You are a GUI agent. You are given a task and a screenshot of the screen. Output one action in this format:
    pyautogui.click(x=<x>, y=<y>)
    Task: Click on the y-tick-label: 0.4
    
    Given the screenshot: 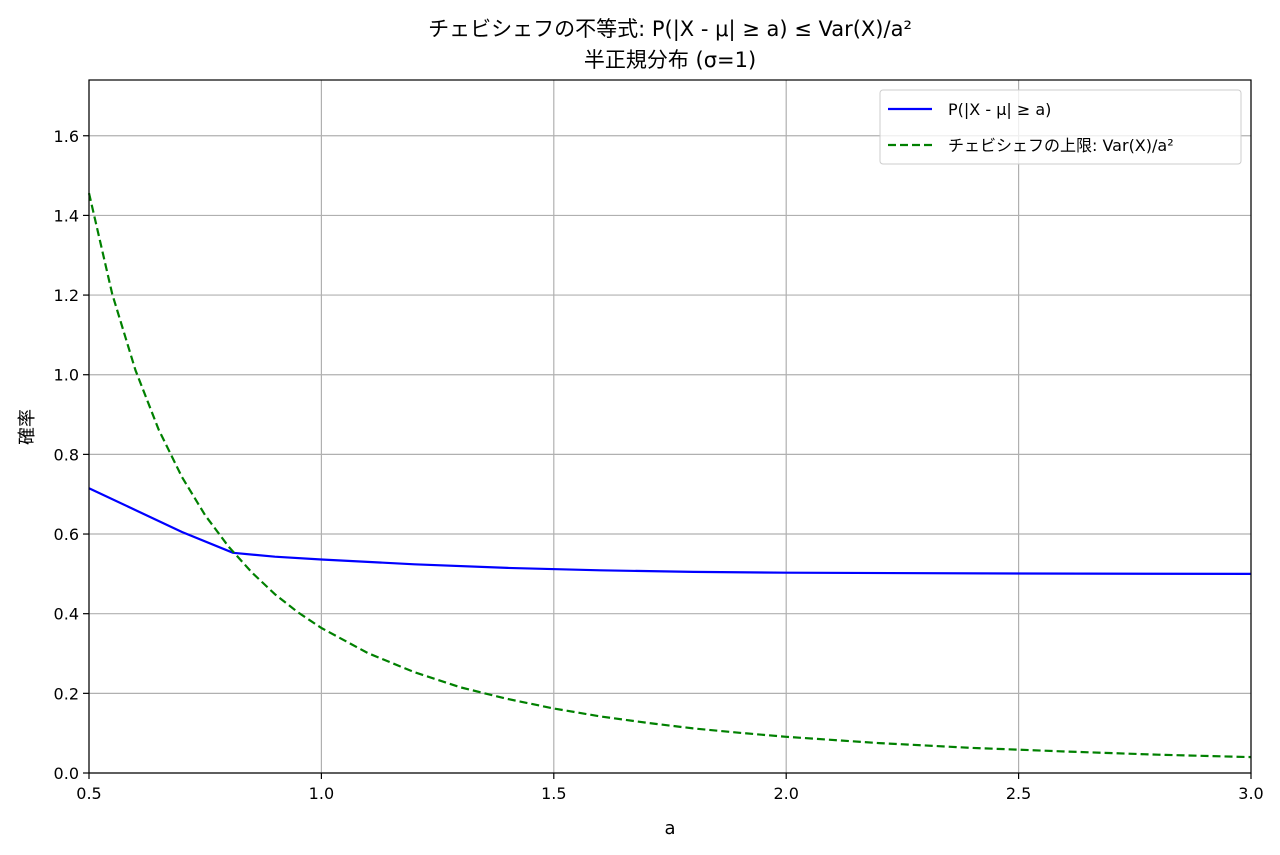 What is the action you would take?
    pyautogui.click(x=66, y=614)
    